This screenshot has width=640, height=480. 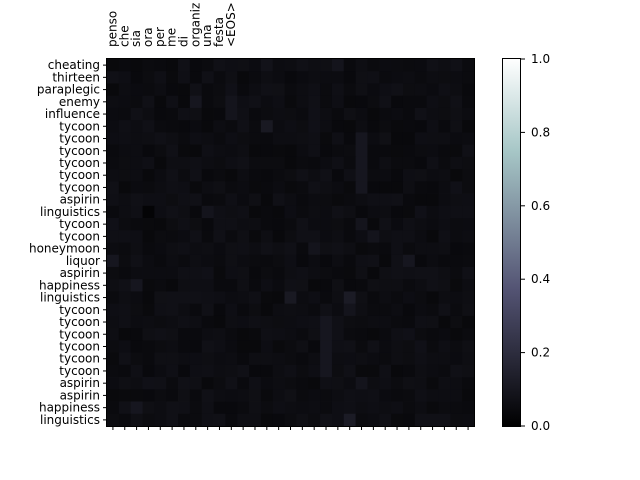 What do you see at coordinates (540, 206) in the screenshot?
I see `colorbar-tick-label: 0.6` at bounding box center [540, 206].